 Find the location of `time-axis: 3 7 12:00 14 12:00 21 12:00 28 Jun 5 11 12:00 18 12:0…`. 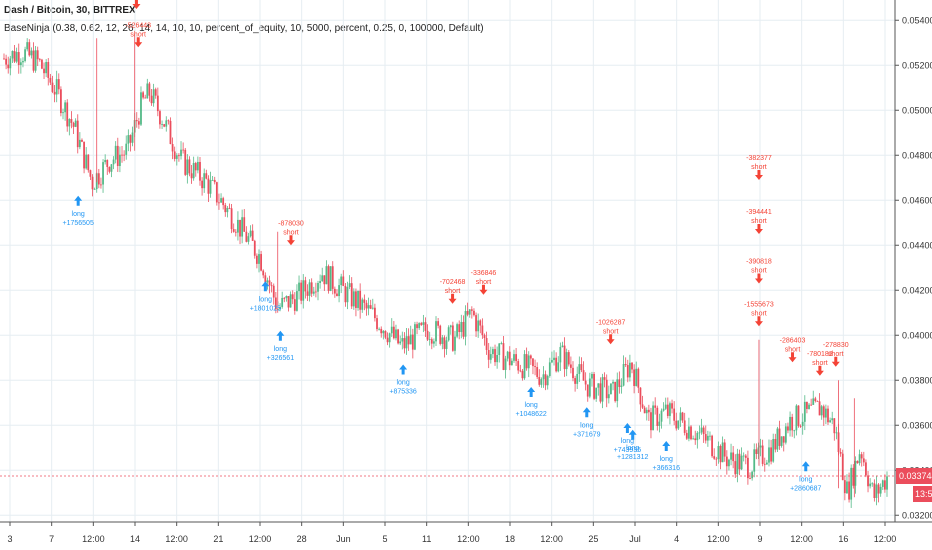

time-axis: 3 7 12:00 14 12:00 21 12:00 28 Jun 5 11 12:00 18 12:0… is located at coordinates (466, 532).